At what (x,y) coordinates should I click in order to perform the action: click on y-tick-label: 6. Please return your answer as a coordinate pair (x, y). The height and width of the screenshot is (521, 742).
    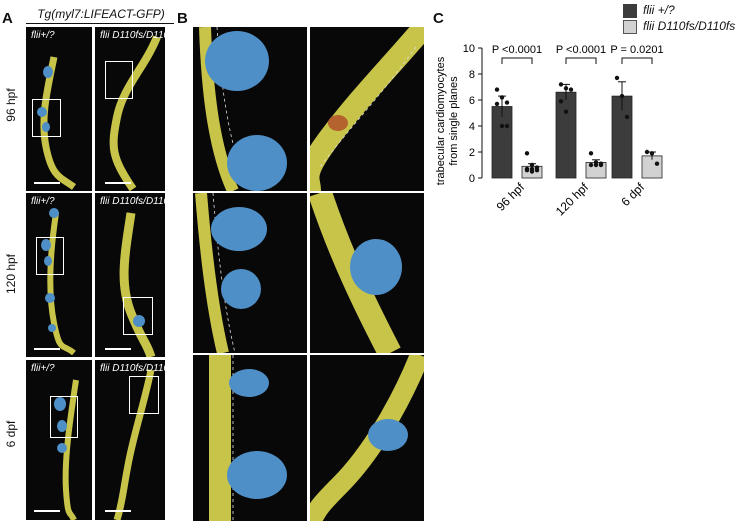
    Looking at the image, I should click on (472, 101).